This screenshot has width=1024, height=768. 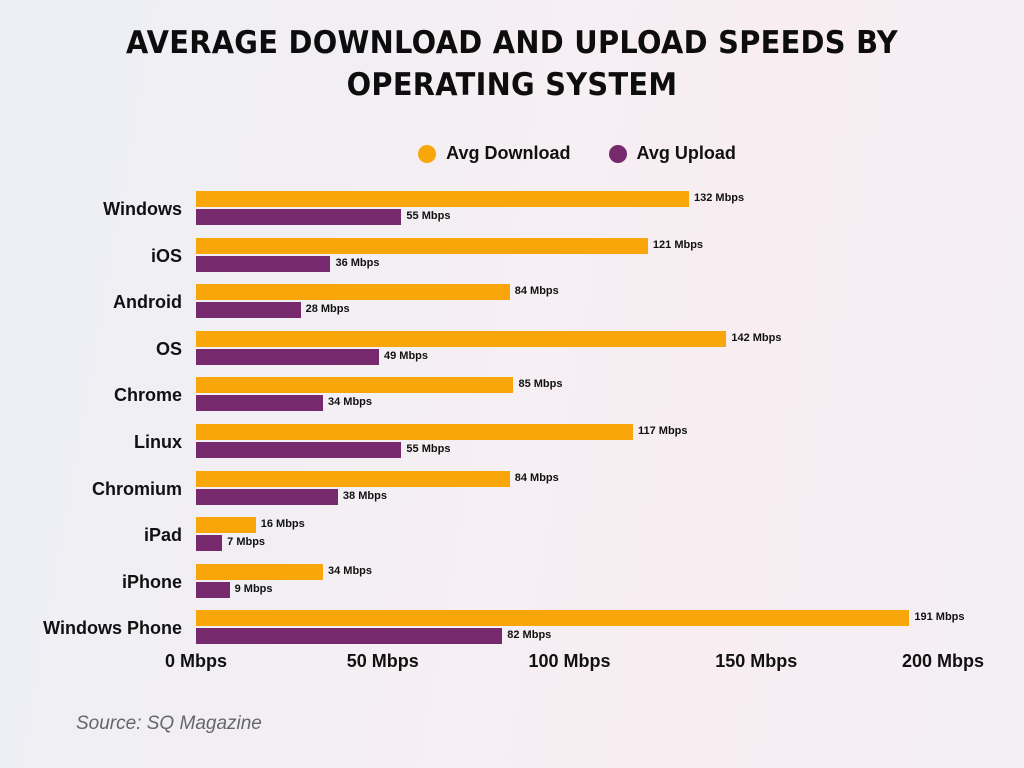 What do you see at coordinates (943, 661) in the screenshot?
I see `x-tick-label: 200 Mbps` at bounding box center [943, 661].